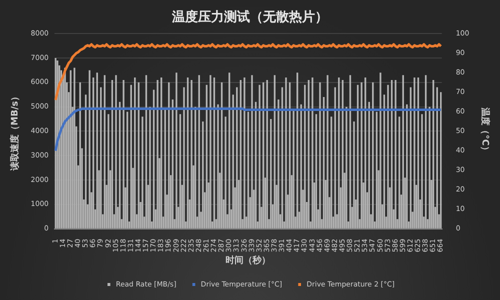 The image size is (500, 300). Describe the element at coordinates (484, 130) in the screenshot. I see `y2-axis-title: 温度（°C）` at that location.